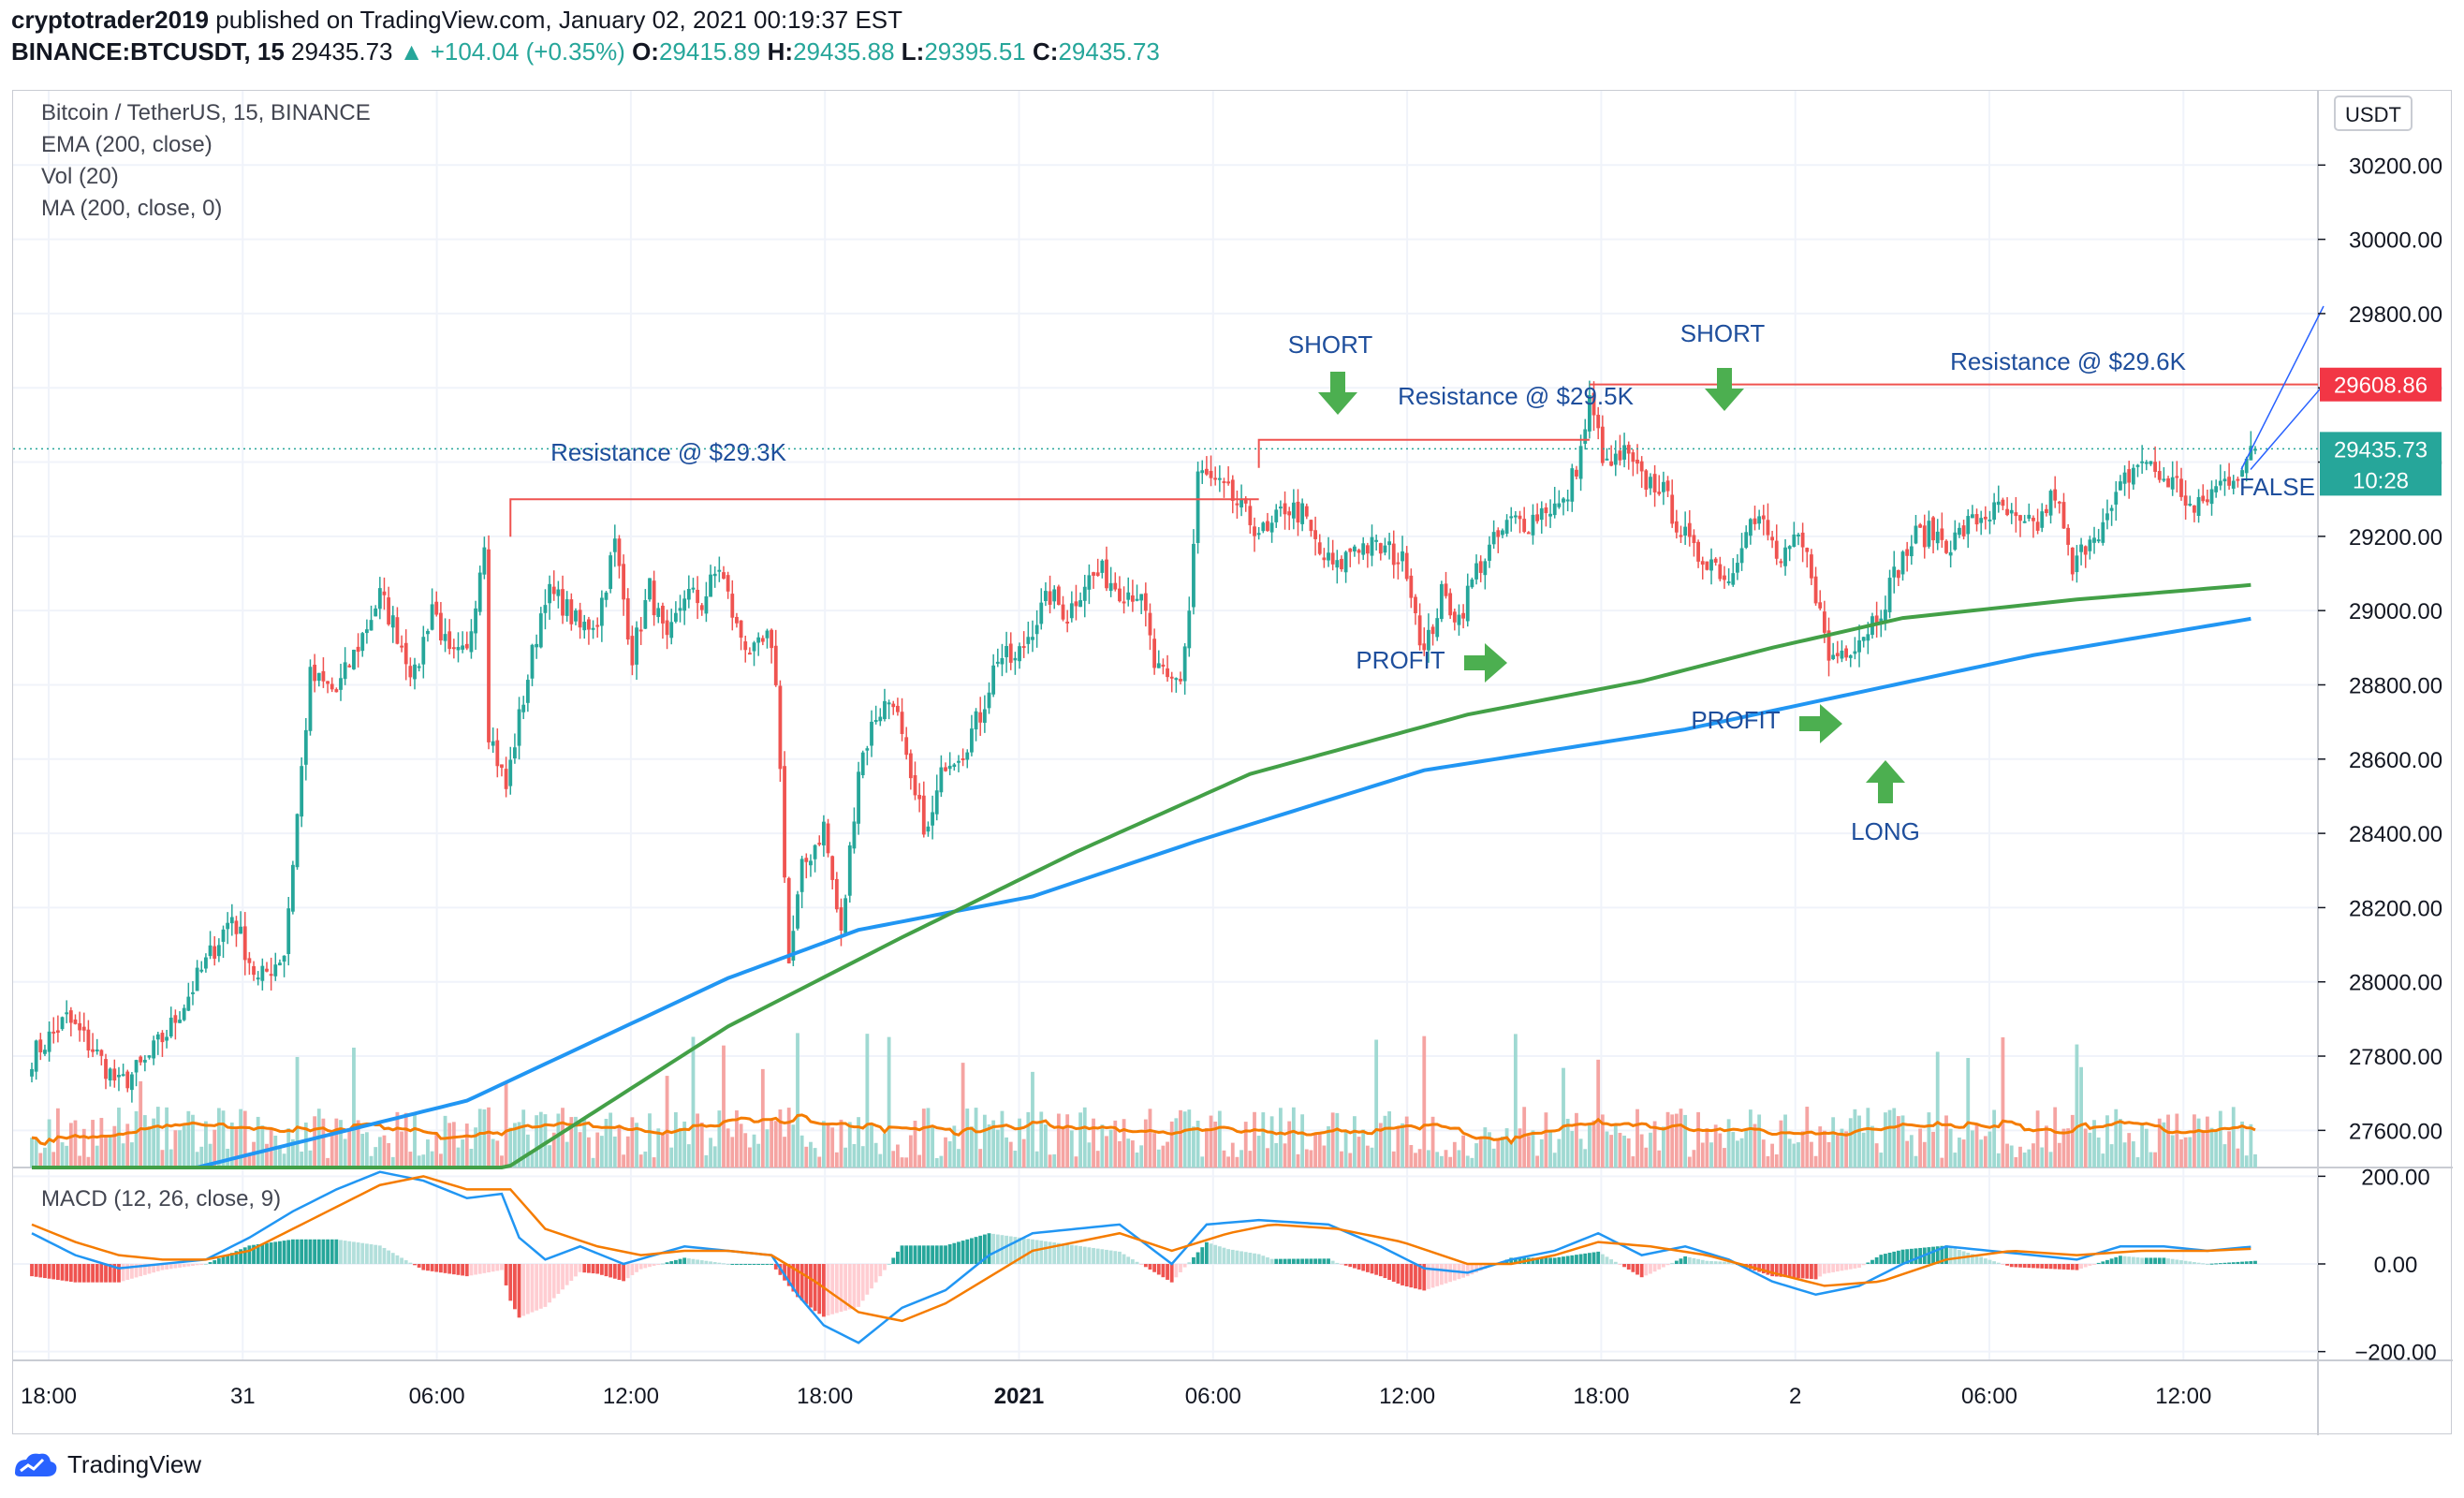  What do you see at coordinates (161, 1199) in the screenshot?
I see `legend-macd: MACD (12, 26, close, 9)` at bounding box center [161, 1199].